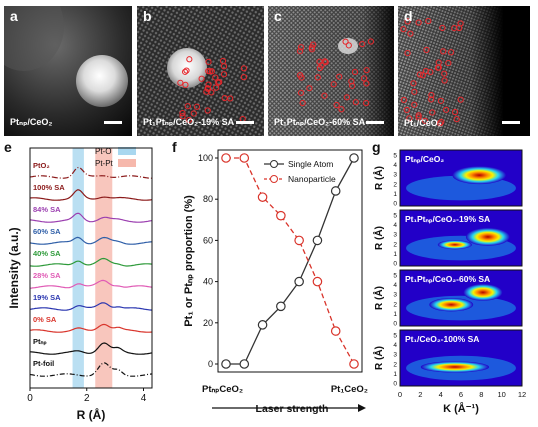 Image resolution: width=538 pixels, height=427 pixels. What do you see at coordinates (349, 389) in the screenshot?
I see `x-right-label-f: Pt₁CeO₂` at bounding box center [349, 389].